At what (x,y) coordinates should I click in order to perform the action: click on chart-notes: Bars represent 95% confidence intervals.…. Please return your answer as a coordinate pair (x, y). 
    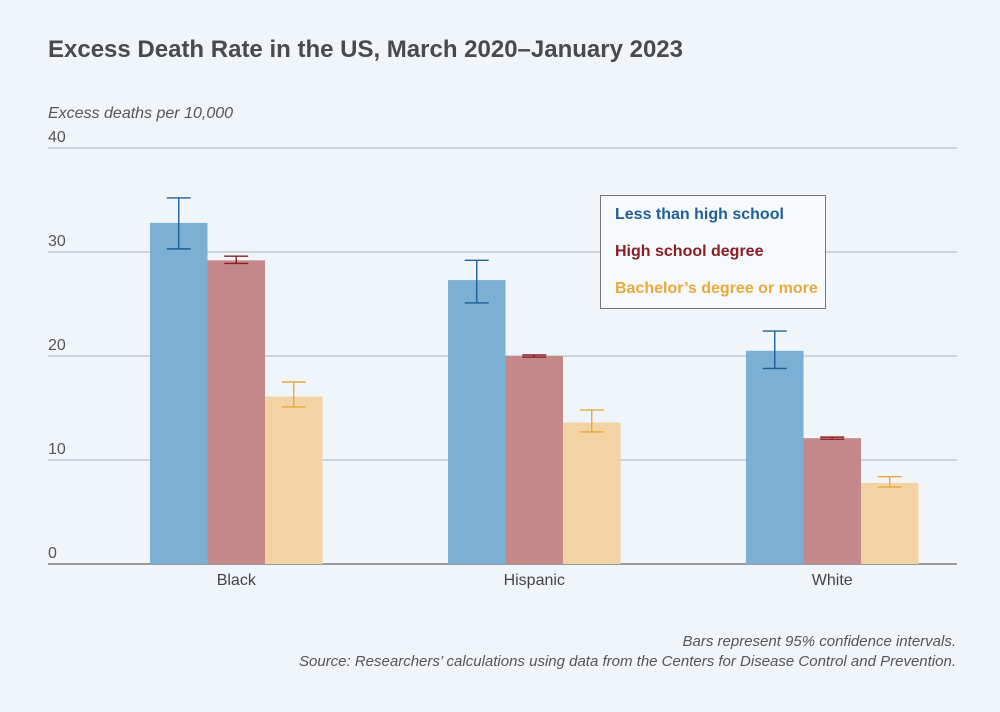
    Looking at the image, I should click on (627, 652).